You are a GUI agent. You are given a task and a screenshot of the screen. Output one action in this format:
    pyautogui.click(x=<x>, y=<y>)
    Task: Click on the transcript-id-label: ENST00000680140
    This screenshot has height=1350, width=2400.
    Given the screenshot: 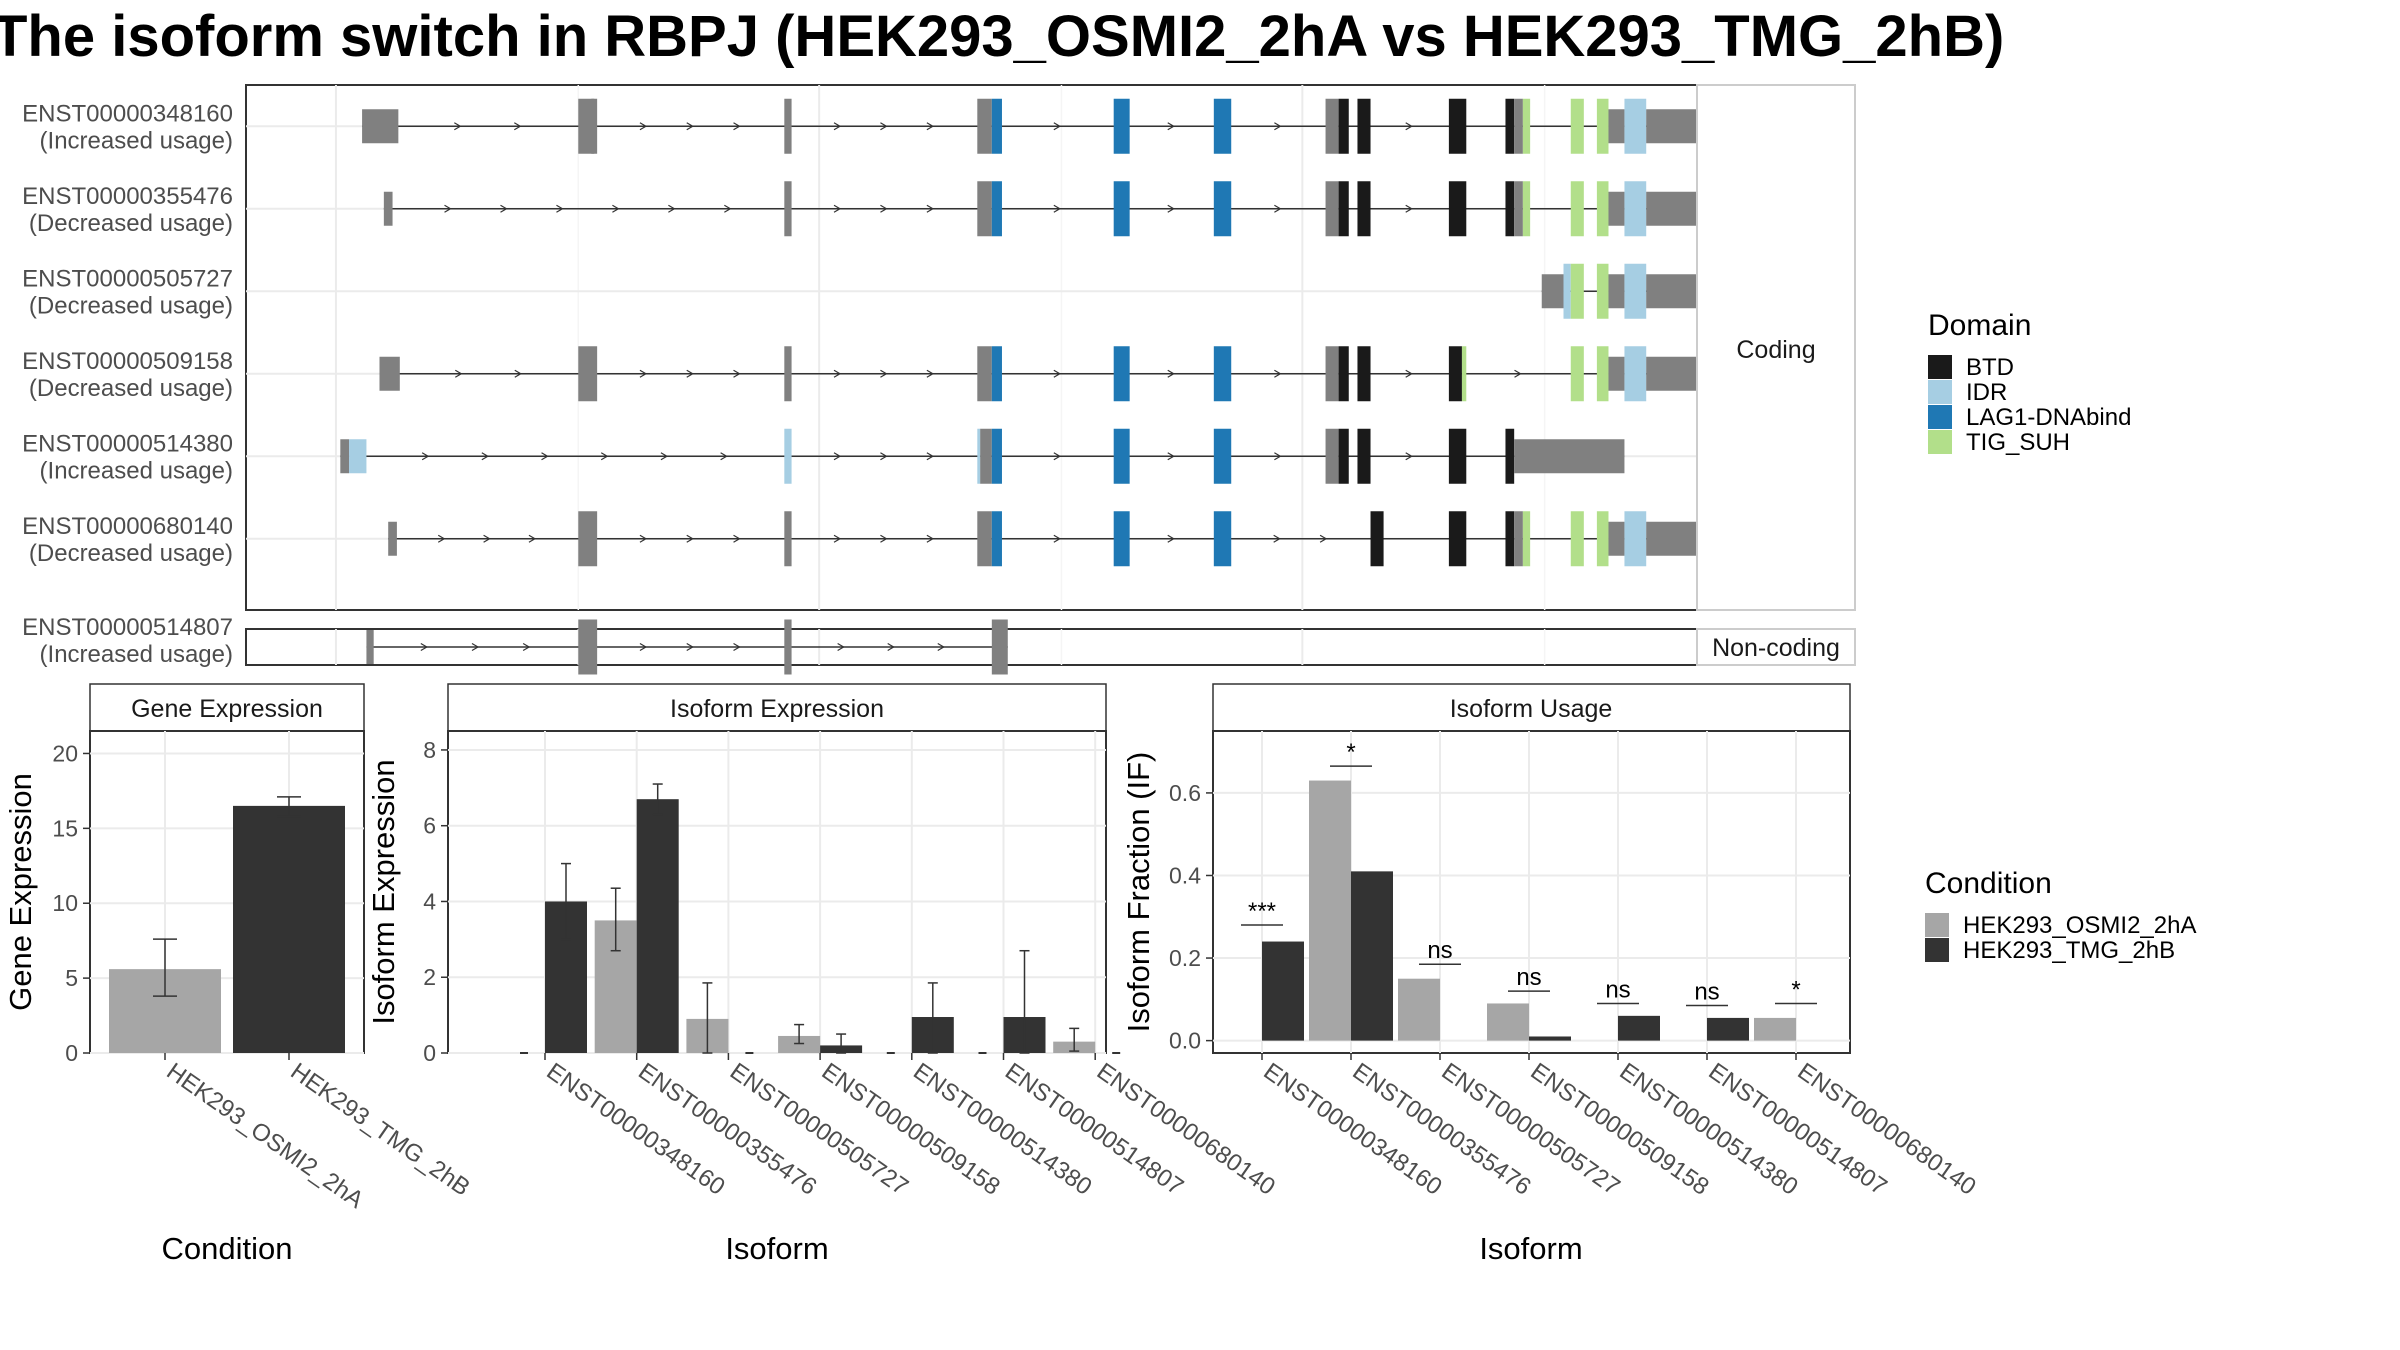 What is the action you would take?
    pyautogui.click(x=127, y=526)
    